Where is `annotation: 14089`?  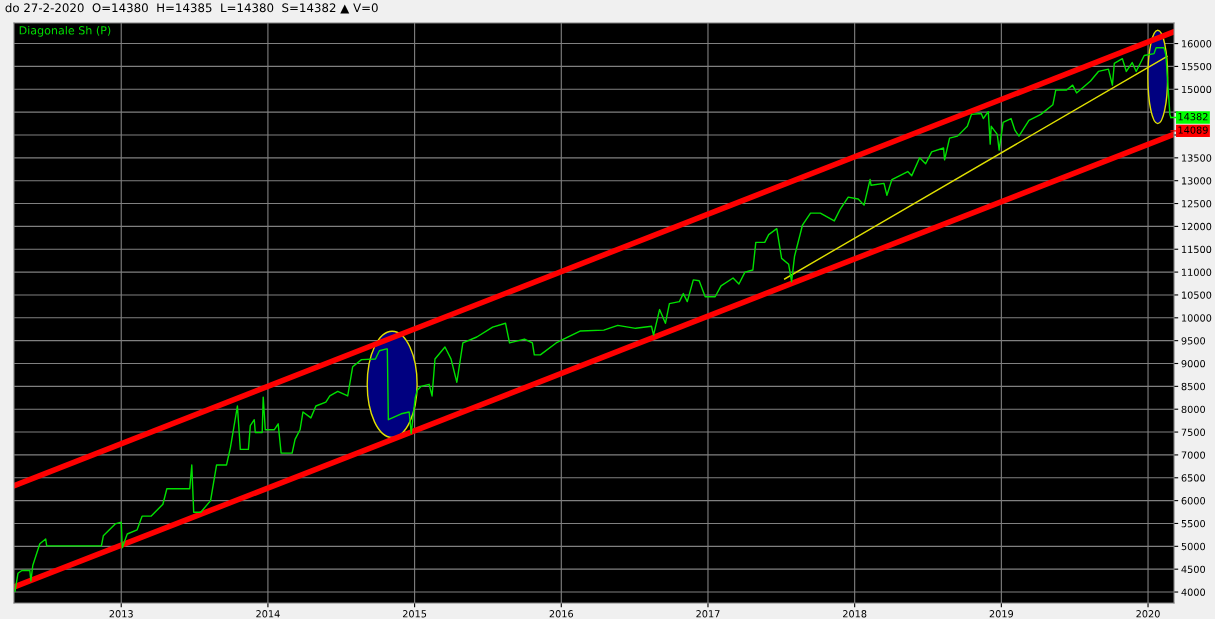
annotation: 14089 is located at coordinates (1193, 130).